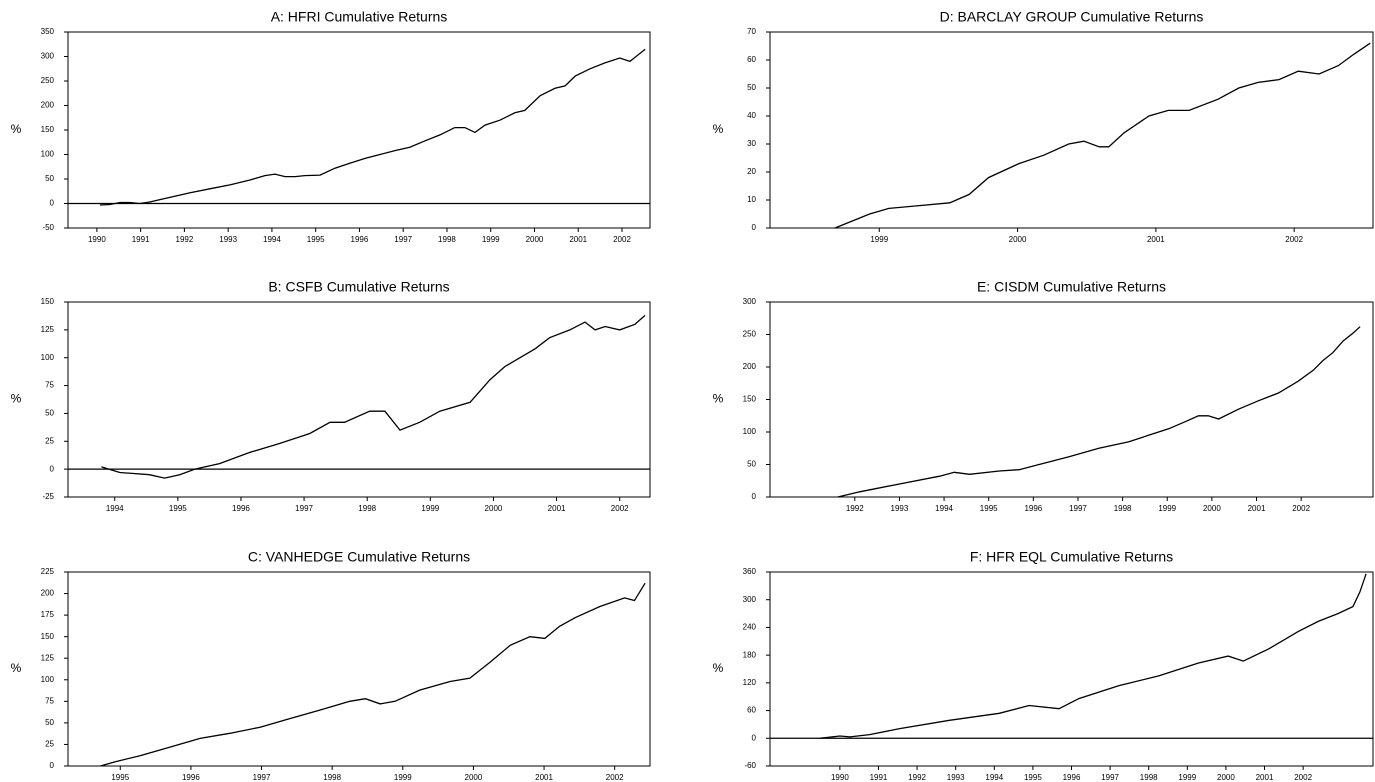 This screenshot has height=782, width=1375. I want to click on y-tick-label: 350, so click(48, 31).